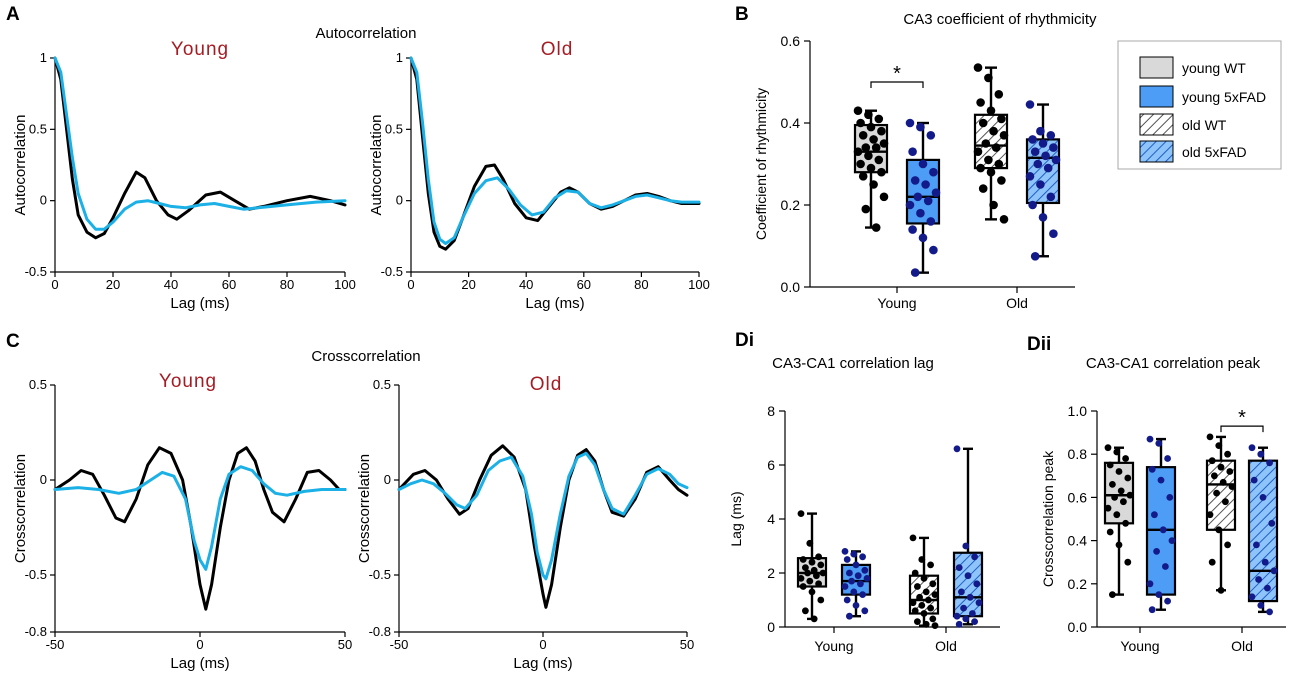  What do you see at coordinates (468, 284) in the screenshot?
I see `x-tick-label: 20` at bounding box center [468, 284].